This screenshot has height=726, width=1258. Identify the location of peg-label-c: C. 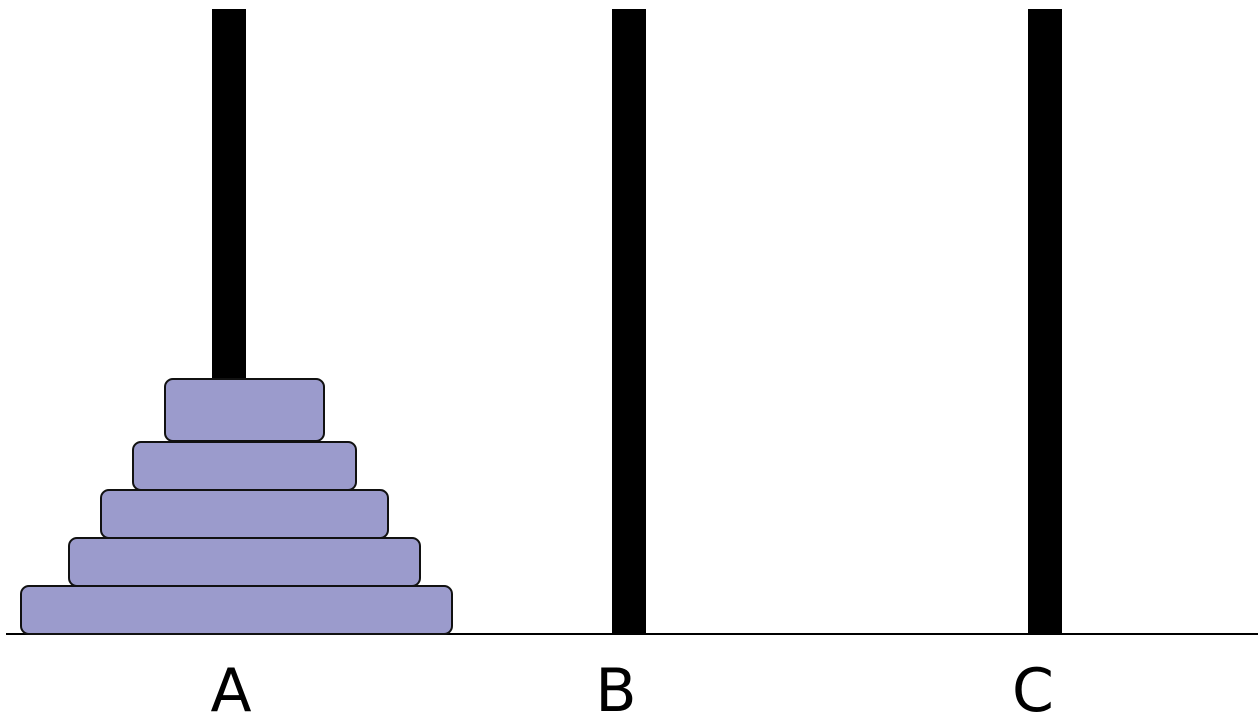
(1033, 691).